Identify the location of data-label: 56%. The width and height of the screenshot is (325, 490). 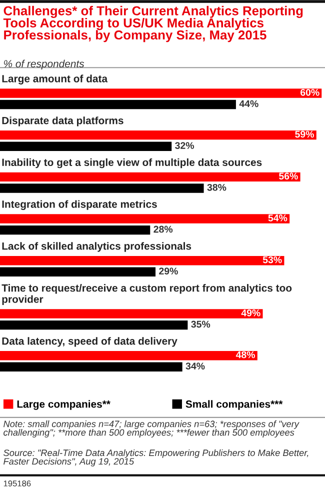
(288, 176).